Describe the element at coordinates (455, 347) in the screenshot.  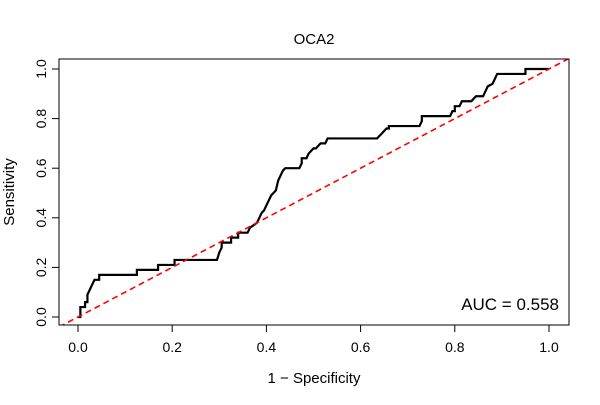
I see `x-tick-label: 0.8` at that location.